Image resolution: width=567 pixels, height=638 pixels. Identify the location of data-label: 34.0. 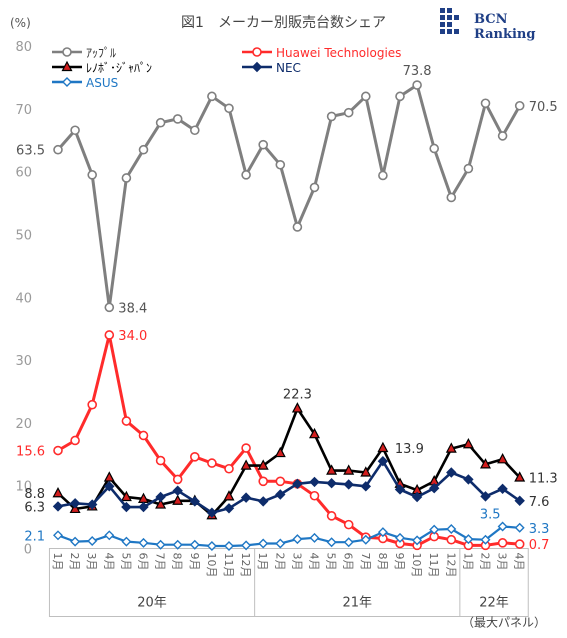
(132, 336).